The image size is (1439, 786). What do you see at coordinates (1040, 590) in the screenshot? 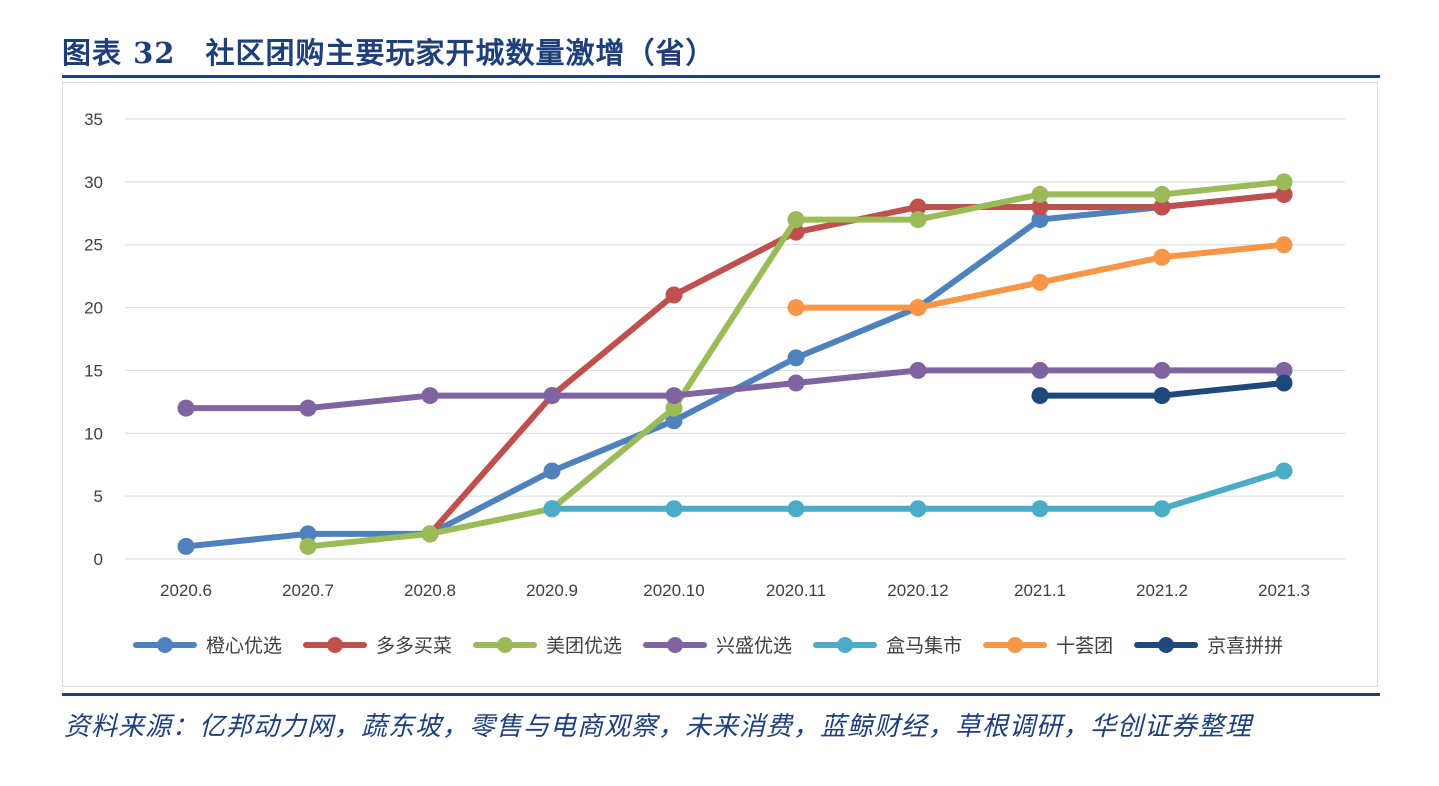
I see `x-tick-label: 2021.1` at bounding box center [1040, 590].